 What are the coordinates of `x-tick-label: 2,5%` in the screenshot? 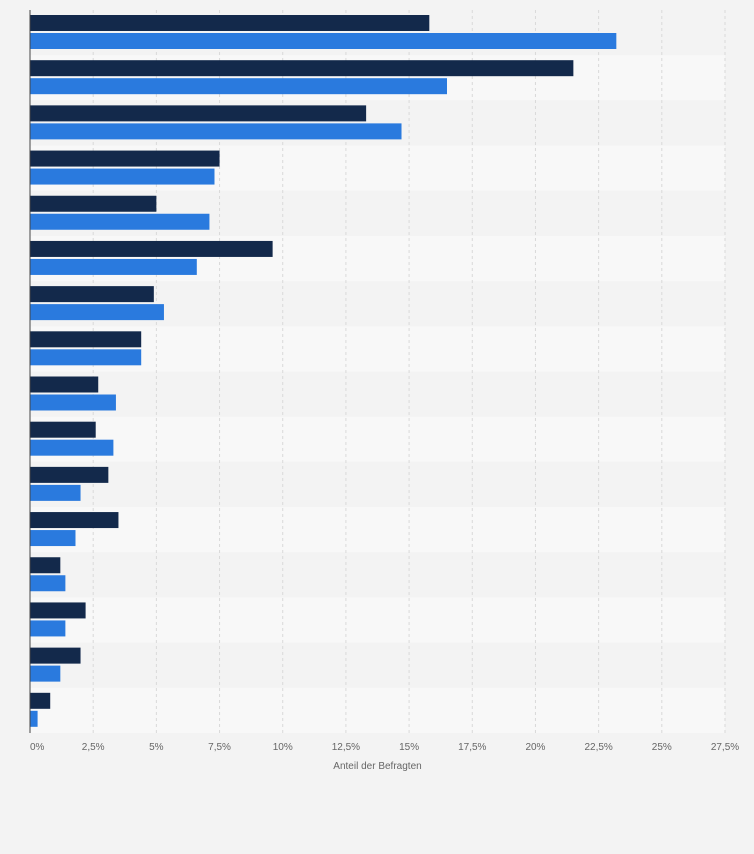 It's located at (93, 747).